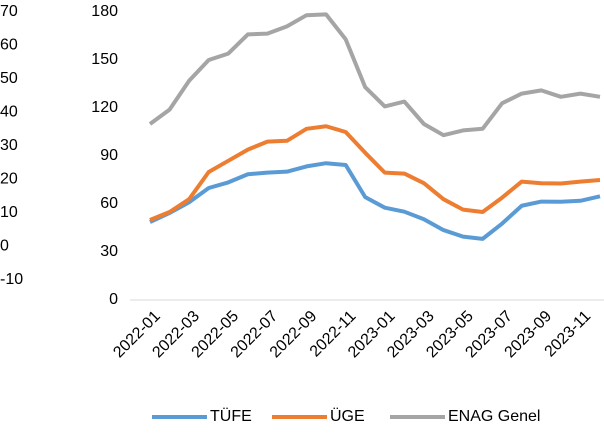 This screenshot has height=435, width=604. What do you see at coordinates (231, 416) in the screenshot?
I see `legend-label: TÜFE` at bounding box center [231, 416].